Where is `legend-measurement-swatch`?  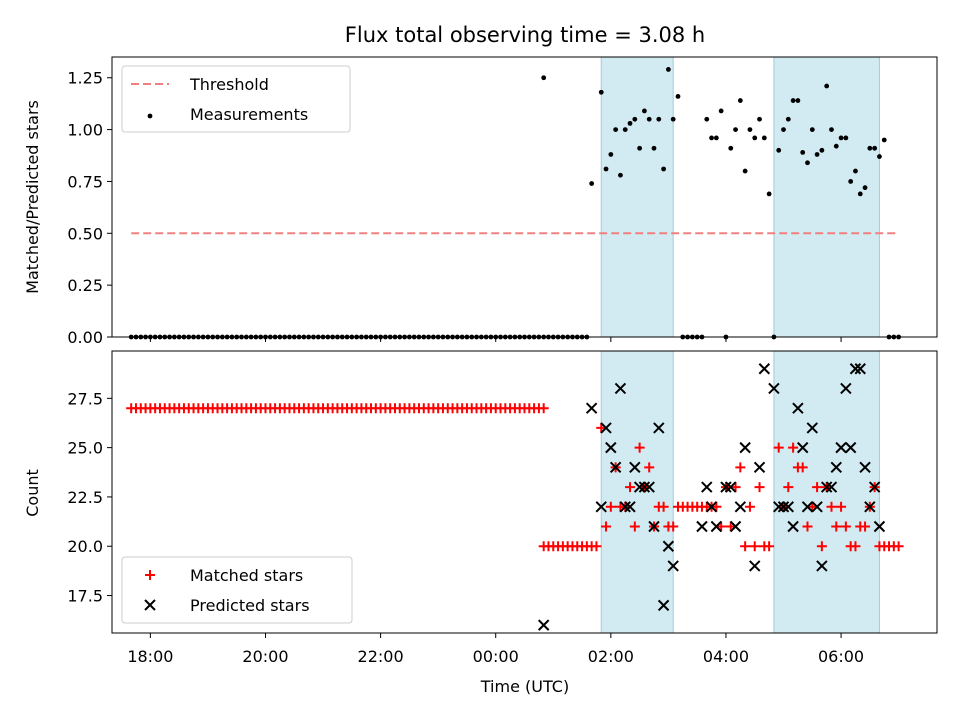 legend-measurement-swatch is located at coordinates (150, 116).